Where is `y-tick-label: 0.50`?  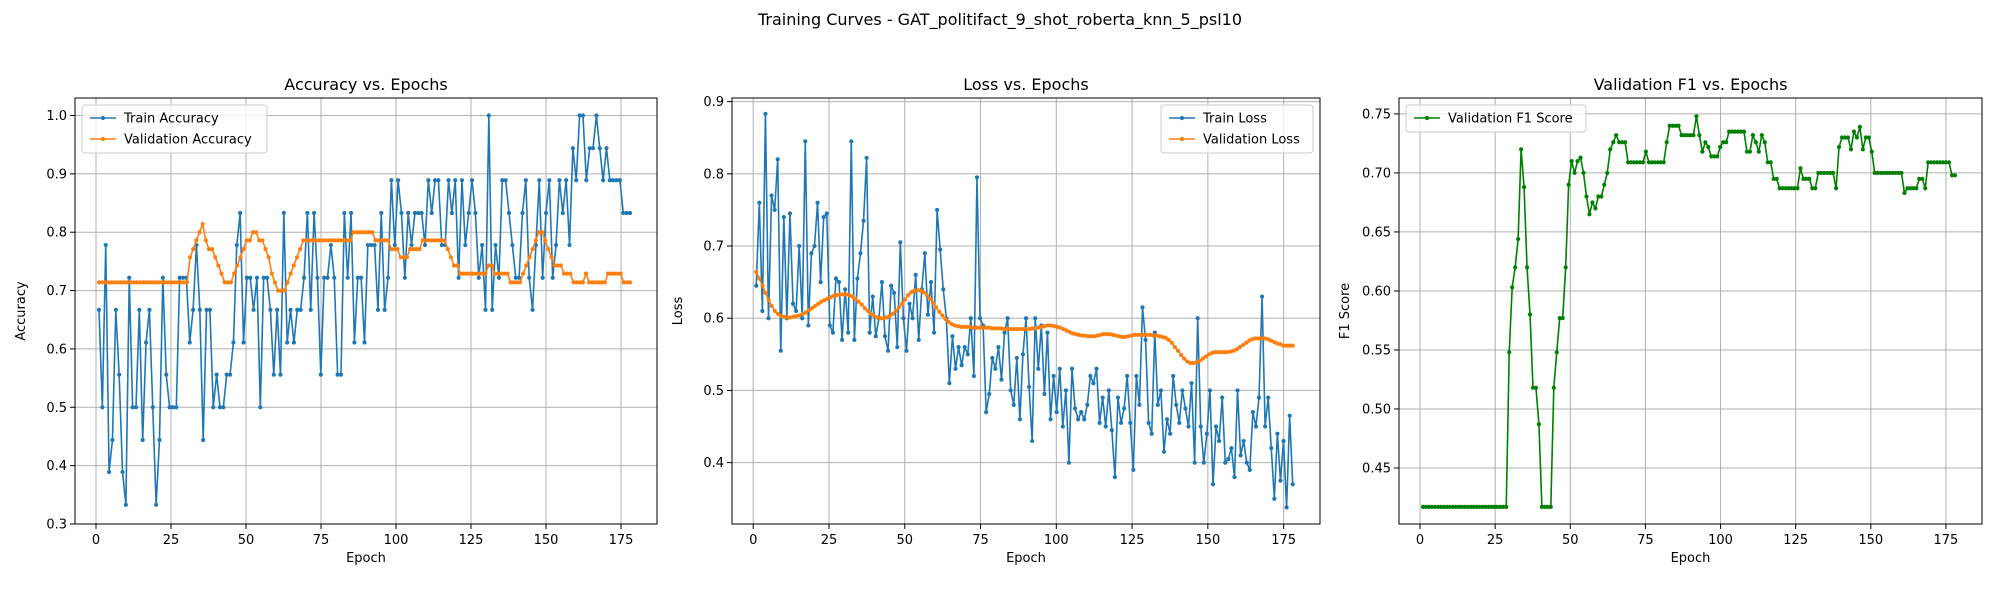
y-tick-label: 0.50 is located at coordinates (1376, 409).